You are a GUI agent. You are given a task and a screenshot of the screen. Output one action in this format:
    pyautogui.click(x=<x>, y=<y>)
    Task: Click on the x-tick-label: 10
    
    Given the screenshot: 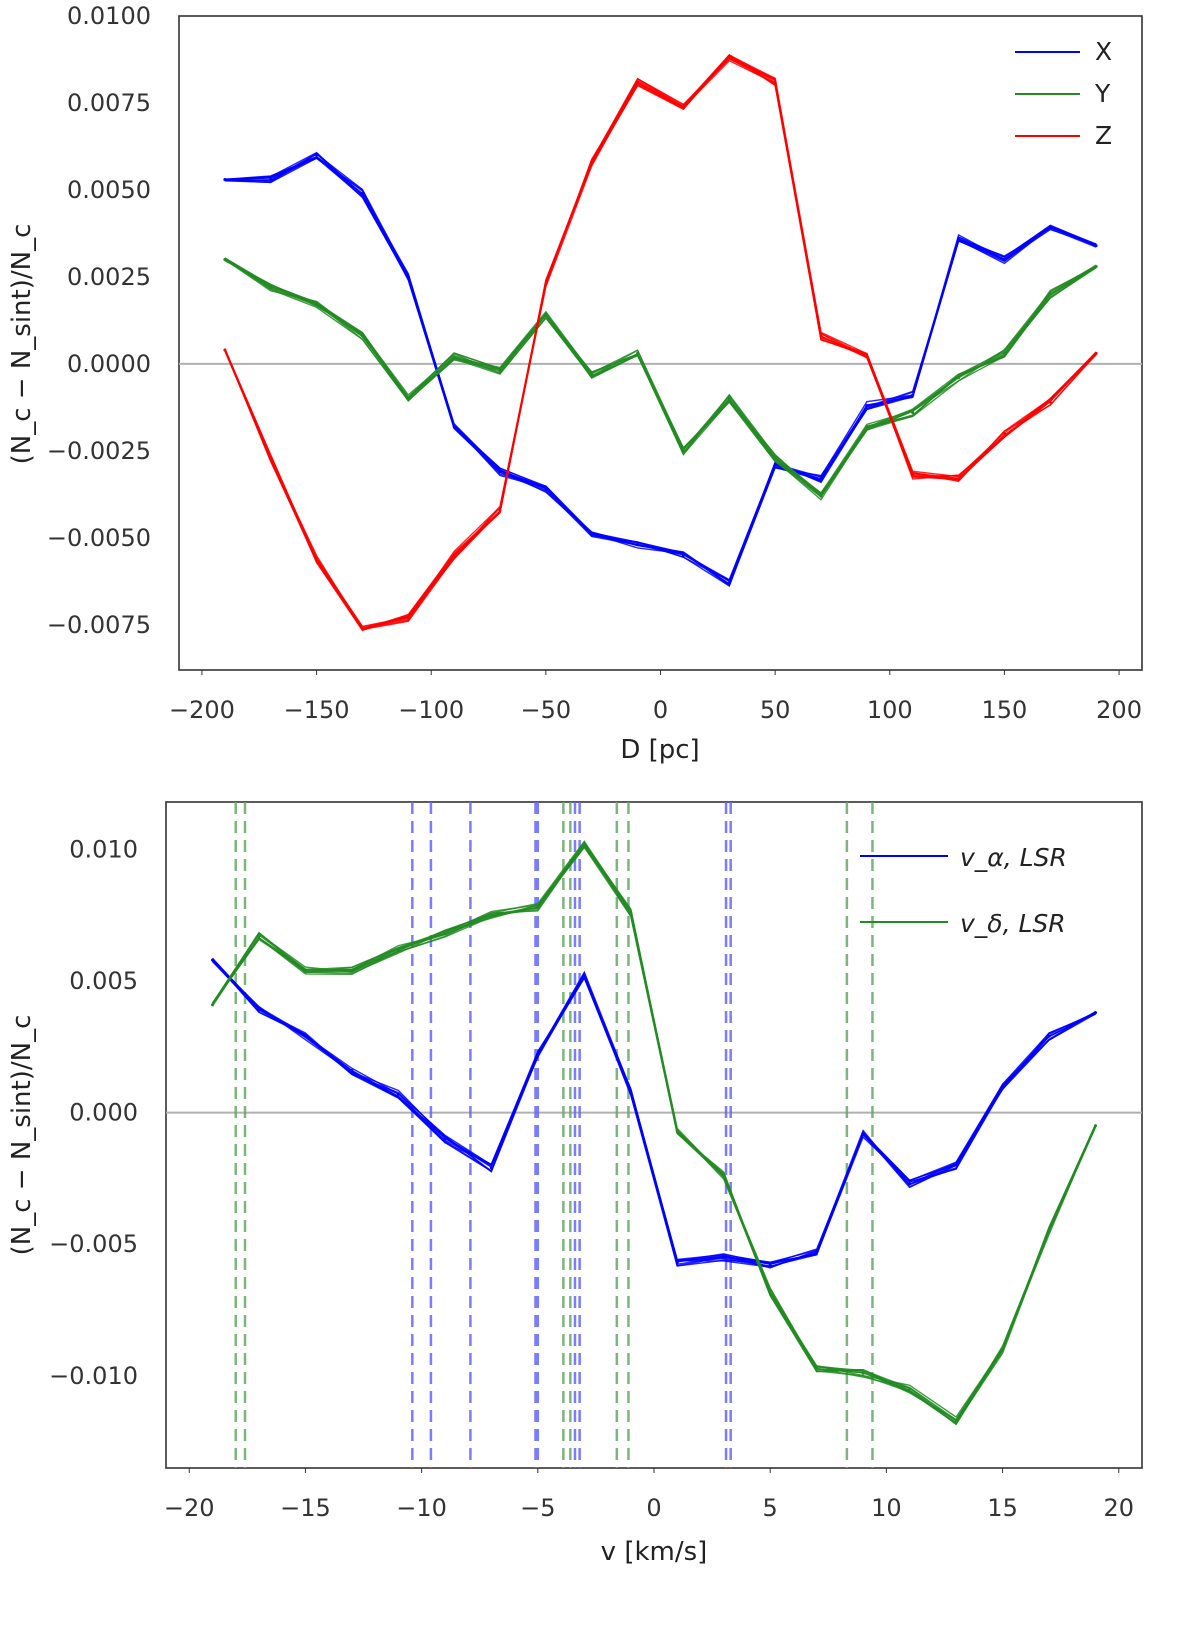 What is the action you would take?
    pyautogui.click(x=886, y=1508)
    